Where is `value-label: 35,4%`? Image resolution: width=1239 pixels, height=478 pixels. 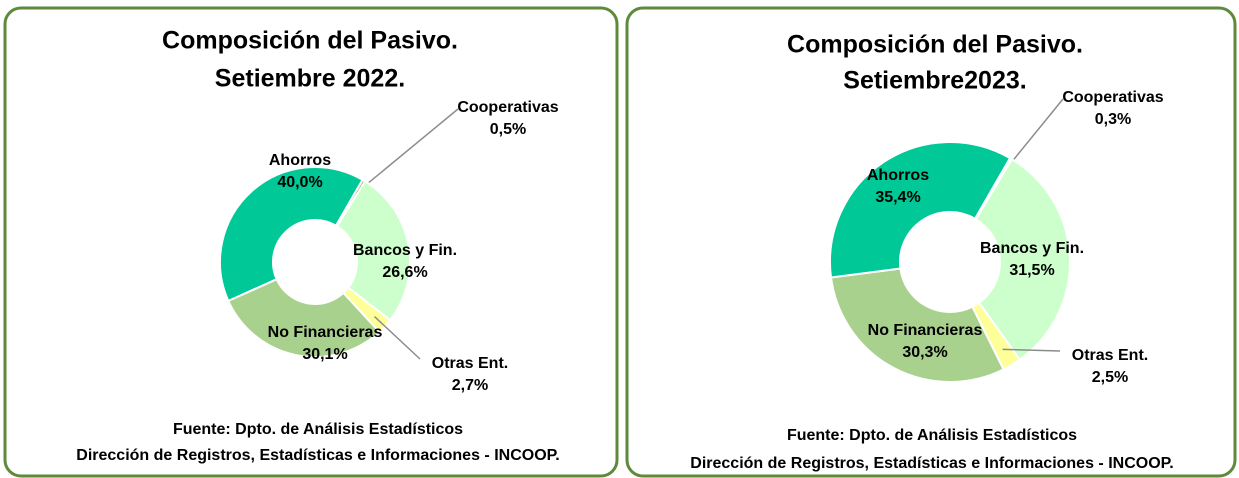 value-label: 35,4% is located at coordinates (897, 197).